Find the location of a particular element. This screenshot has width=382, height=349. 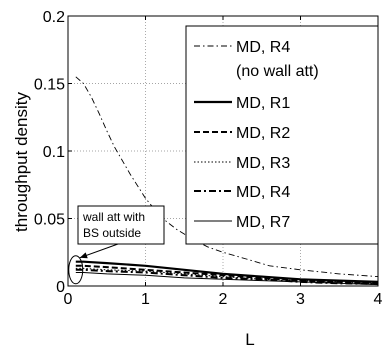

legend-label-2: MD, R1 is located at coordinates (263, 103).